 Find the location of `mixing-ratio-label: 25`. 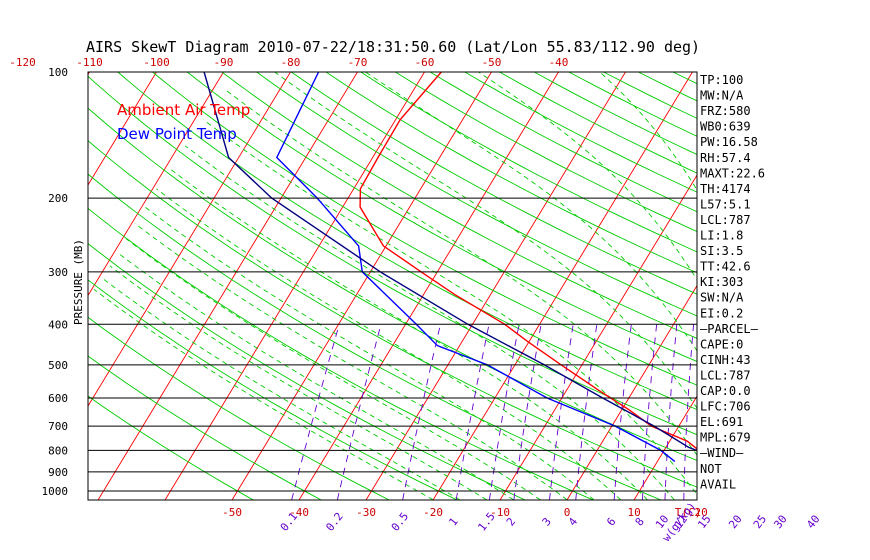

mixing-ratio-label: 25 is located at coordinates (760, 522).